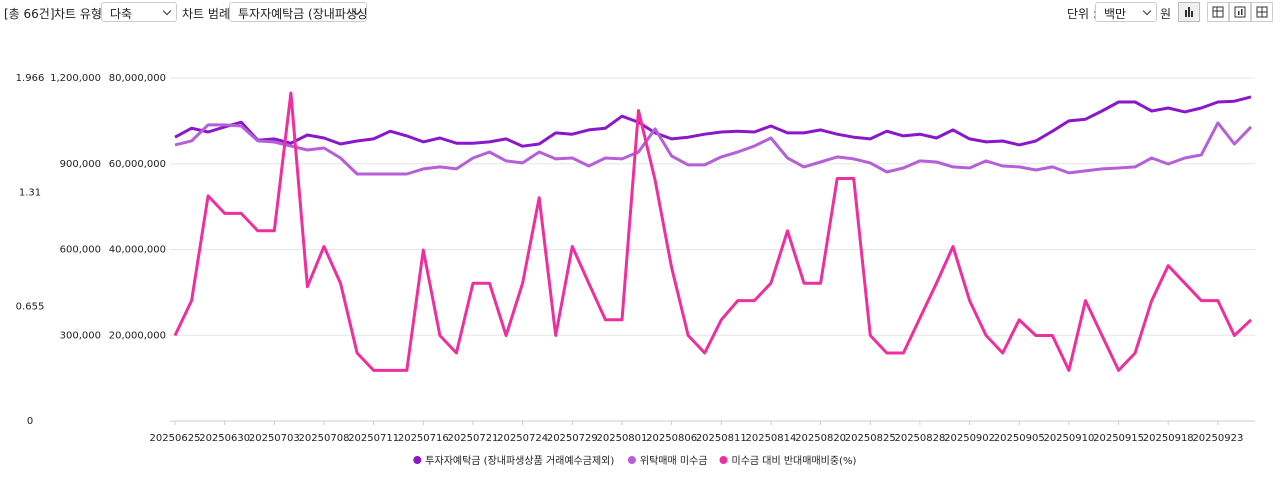  I want to click on y2-tick-label: 900,000, so click(80, 164).